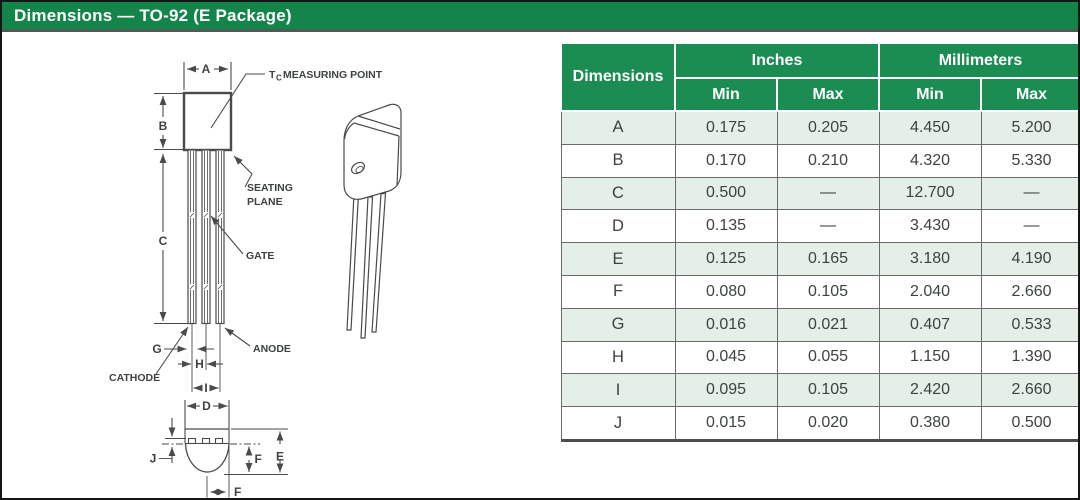 The height and width of the screenshot is (500, 1080). I want to click on bottom-view, so click(223, 449).